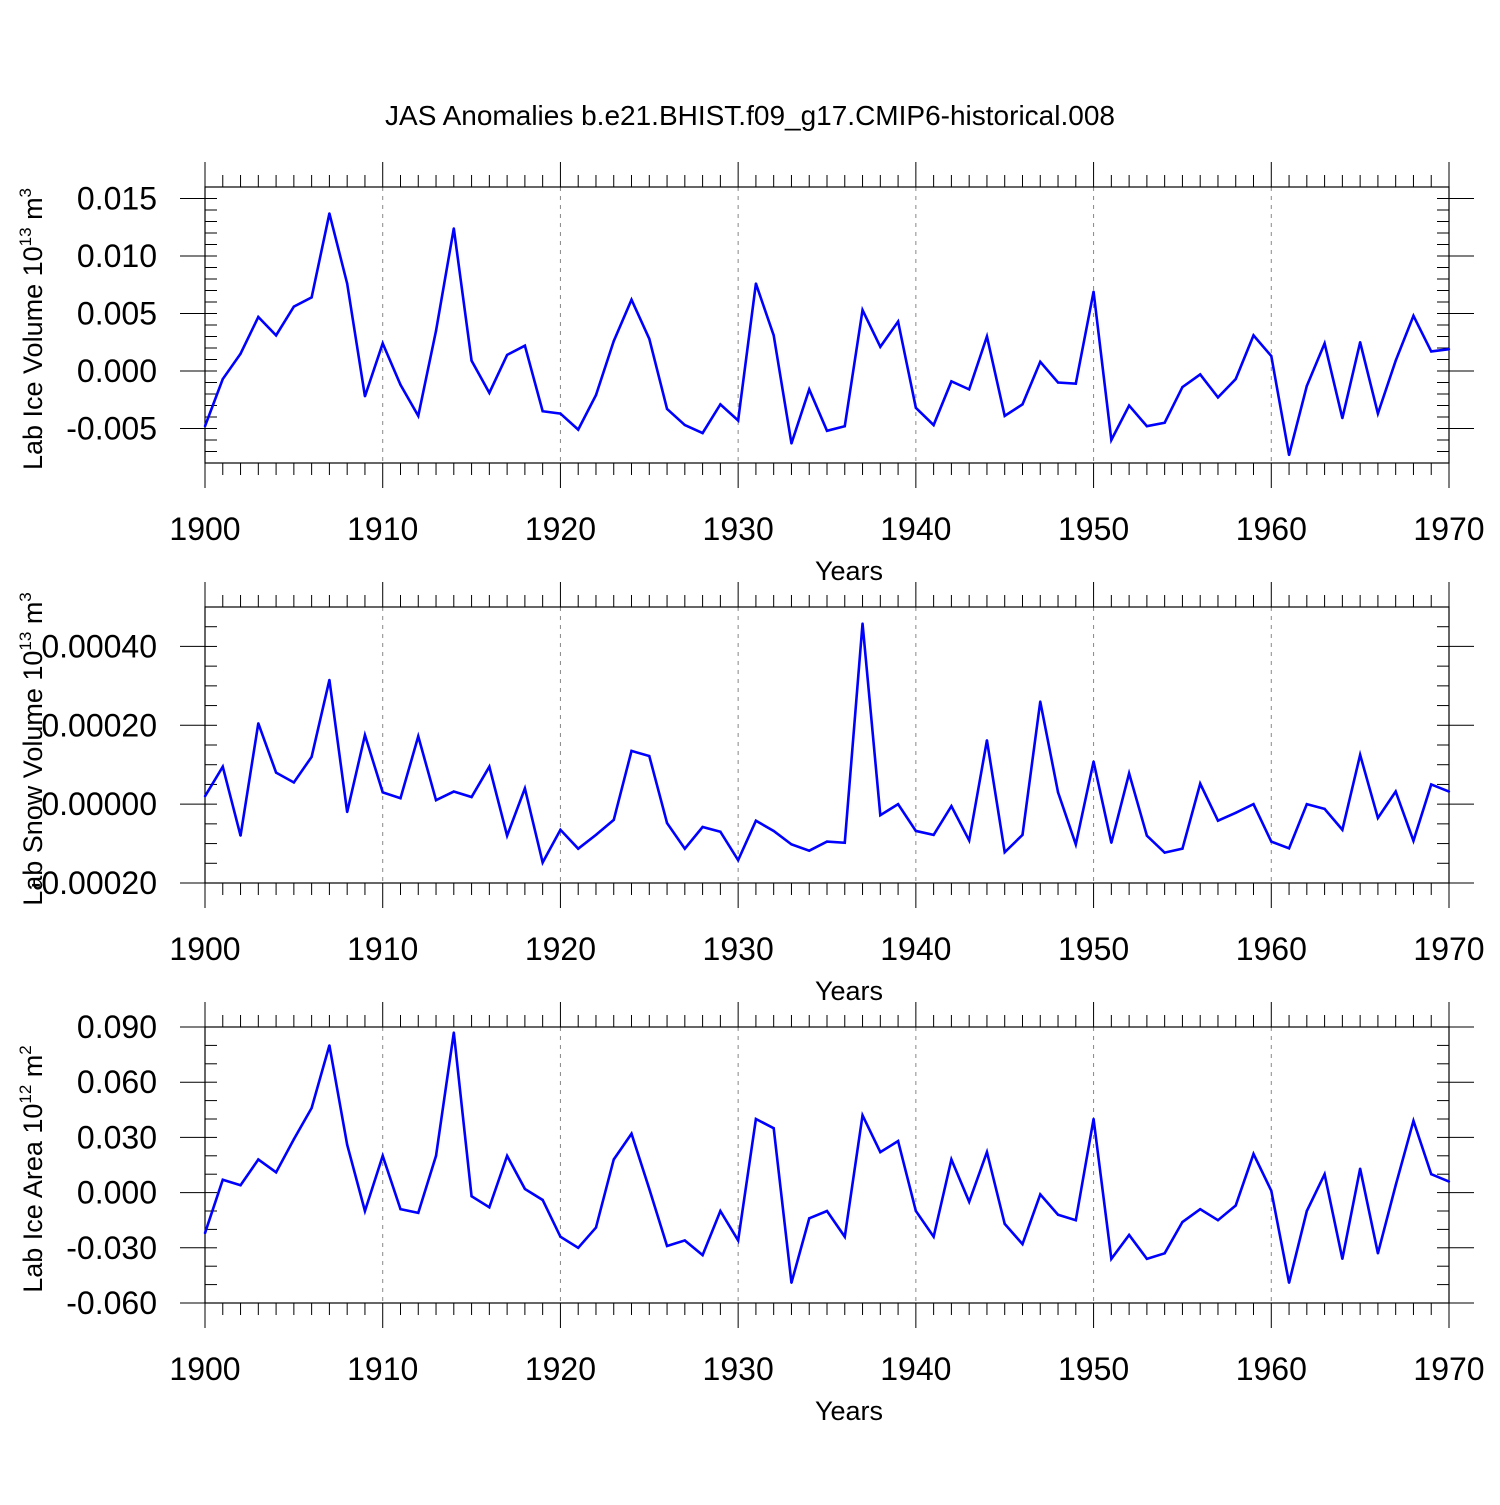 The width and height of the screenshot is (1500, 1505). What do you see at coordinates (99, 725) in the screenshot?
I see `y-tick-label: 0.00020` at bounding box center [99, 725].